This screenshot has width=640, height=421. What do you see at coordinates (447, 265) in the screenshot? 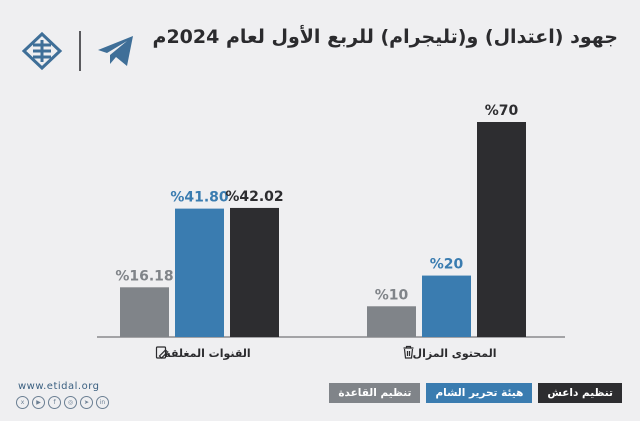
I see `data-label: %20` at bounding box center [447, 265].